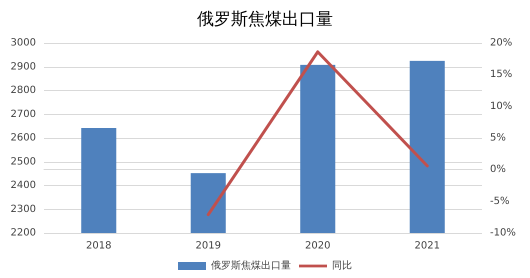 The width and height of the screenshot is (530, 278). What do you see at coordinates (501, 43) in the screenshot?
I see `y2-tick-label: 20%` at bounding box center [501, 43].